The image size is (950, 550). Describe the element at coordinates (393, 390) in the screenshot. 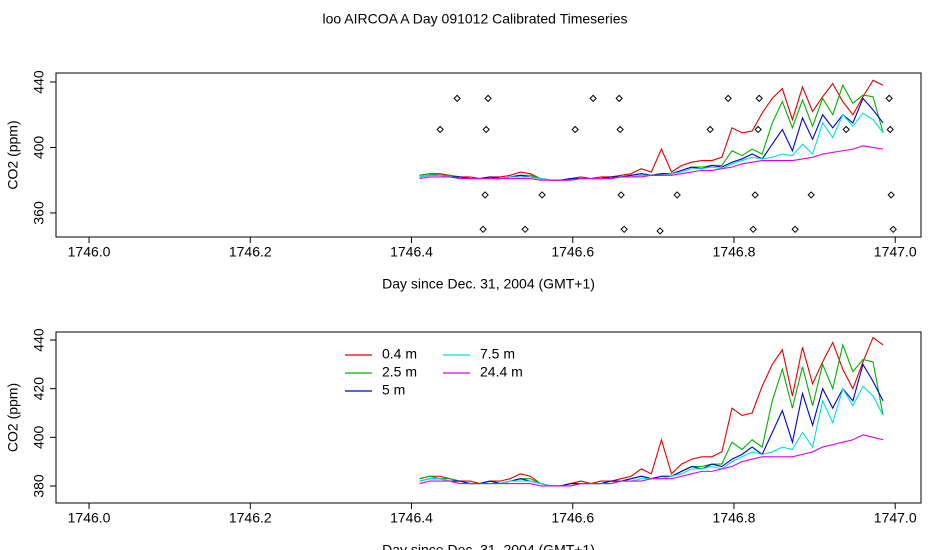

I see `legend-label: 5 m` at that location.